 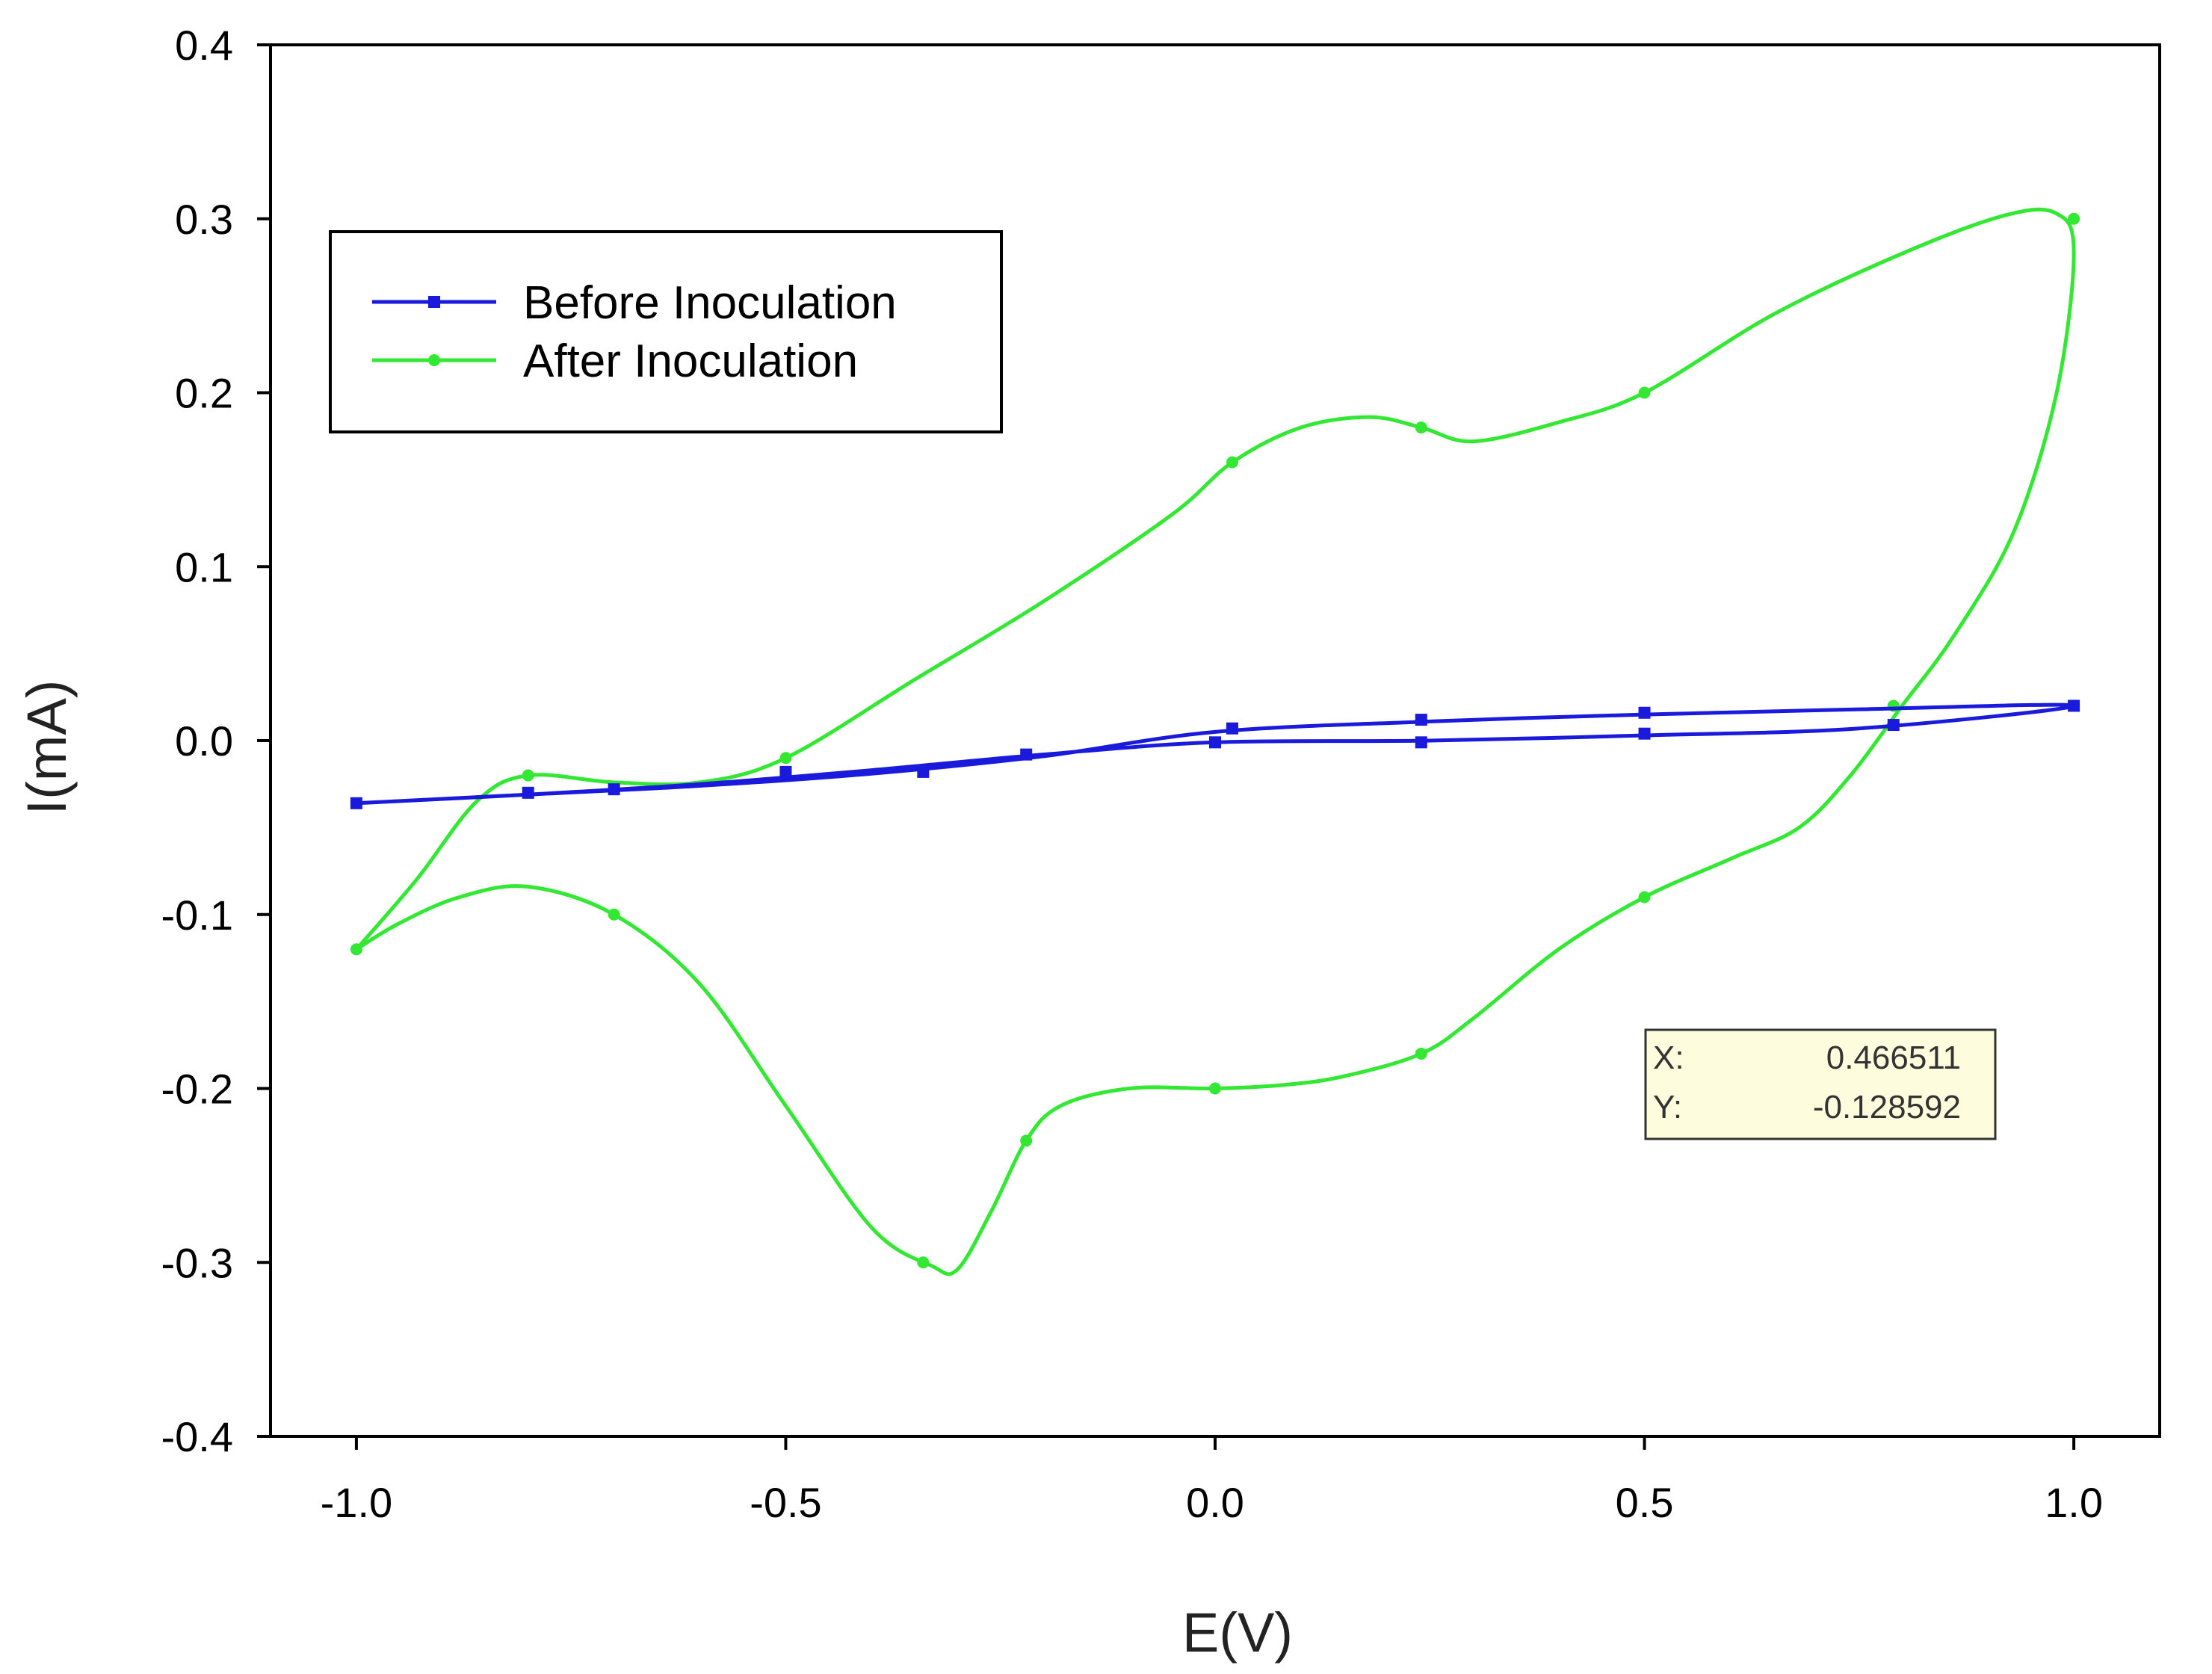 I want to click on legend-label-after-inoculation: After Inoculation, so click(x=690, y=361).